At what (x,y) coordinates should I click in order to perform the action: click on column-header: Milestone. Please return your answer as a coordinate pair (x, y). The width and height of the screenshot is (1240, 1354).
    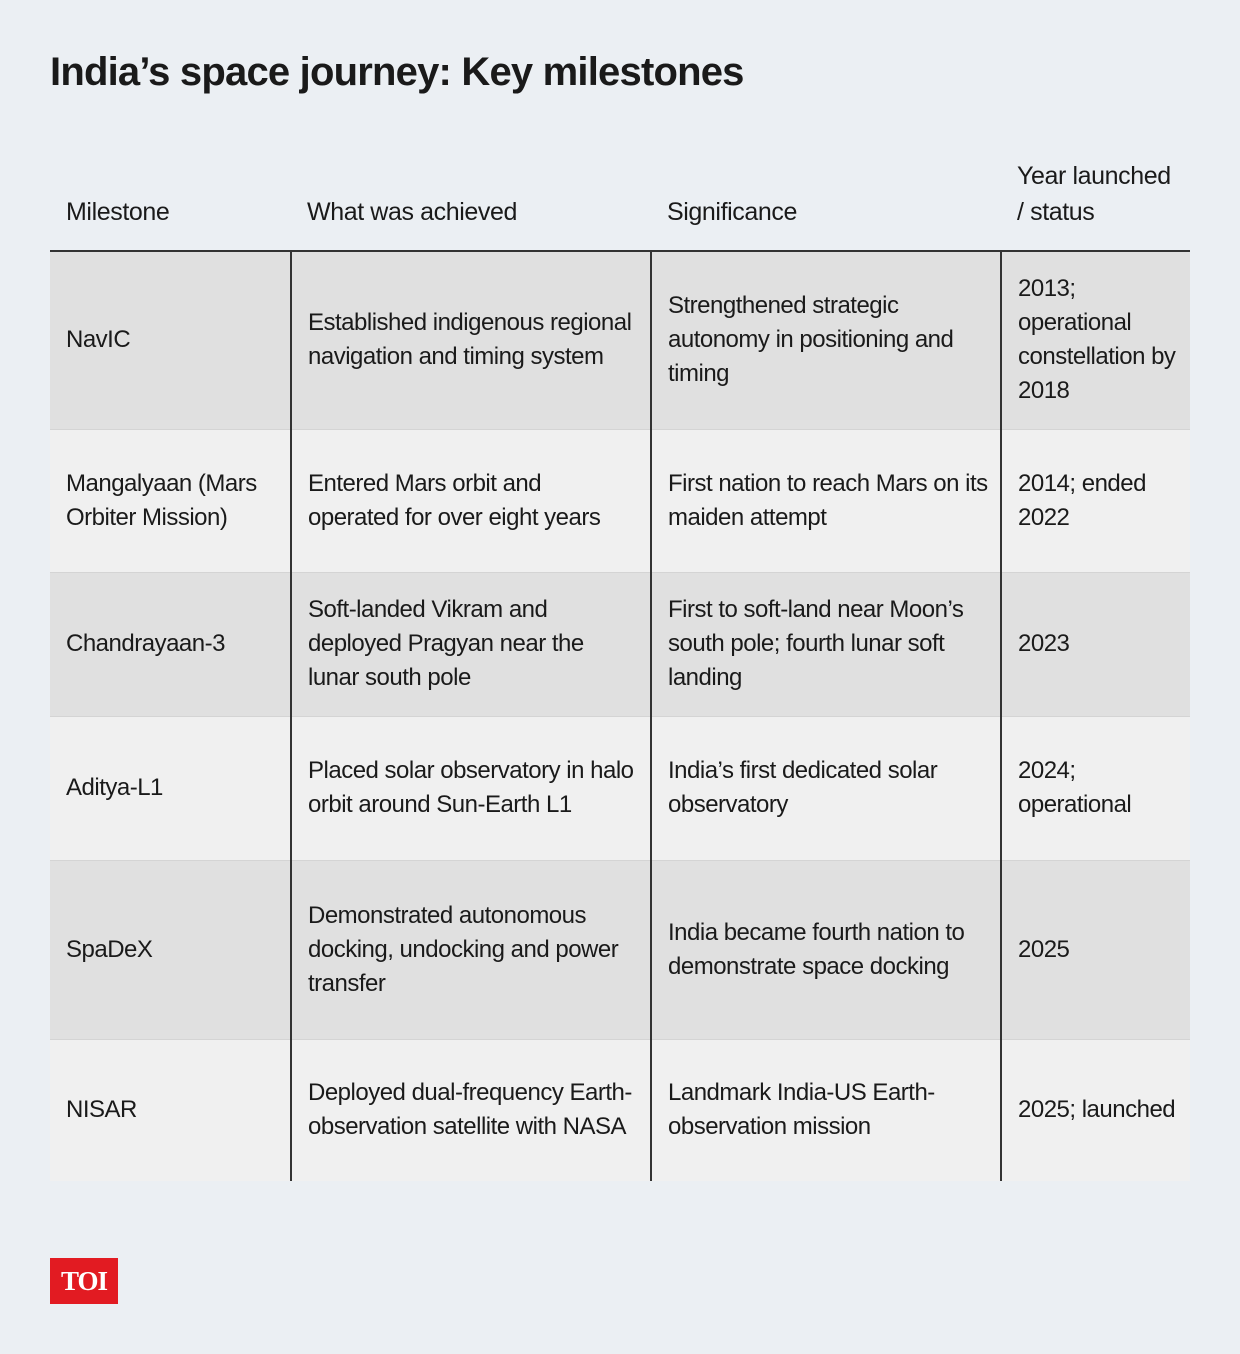
    Looking at the image, I should click on (170, 201).